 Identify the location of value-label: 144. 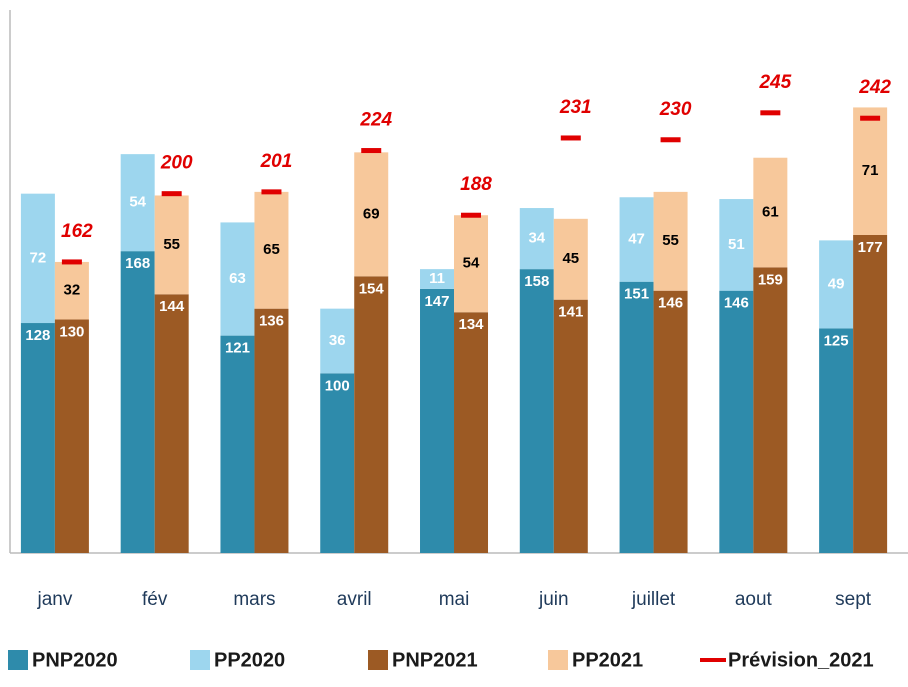
(172, 306).